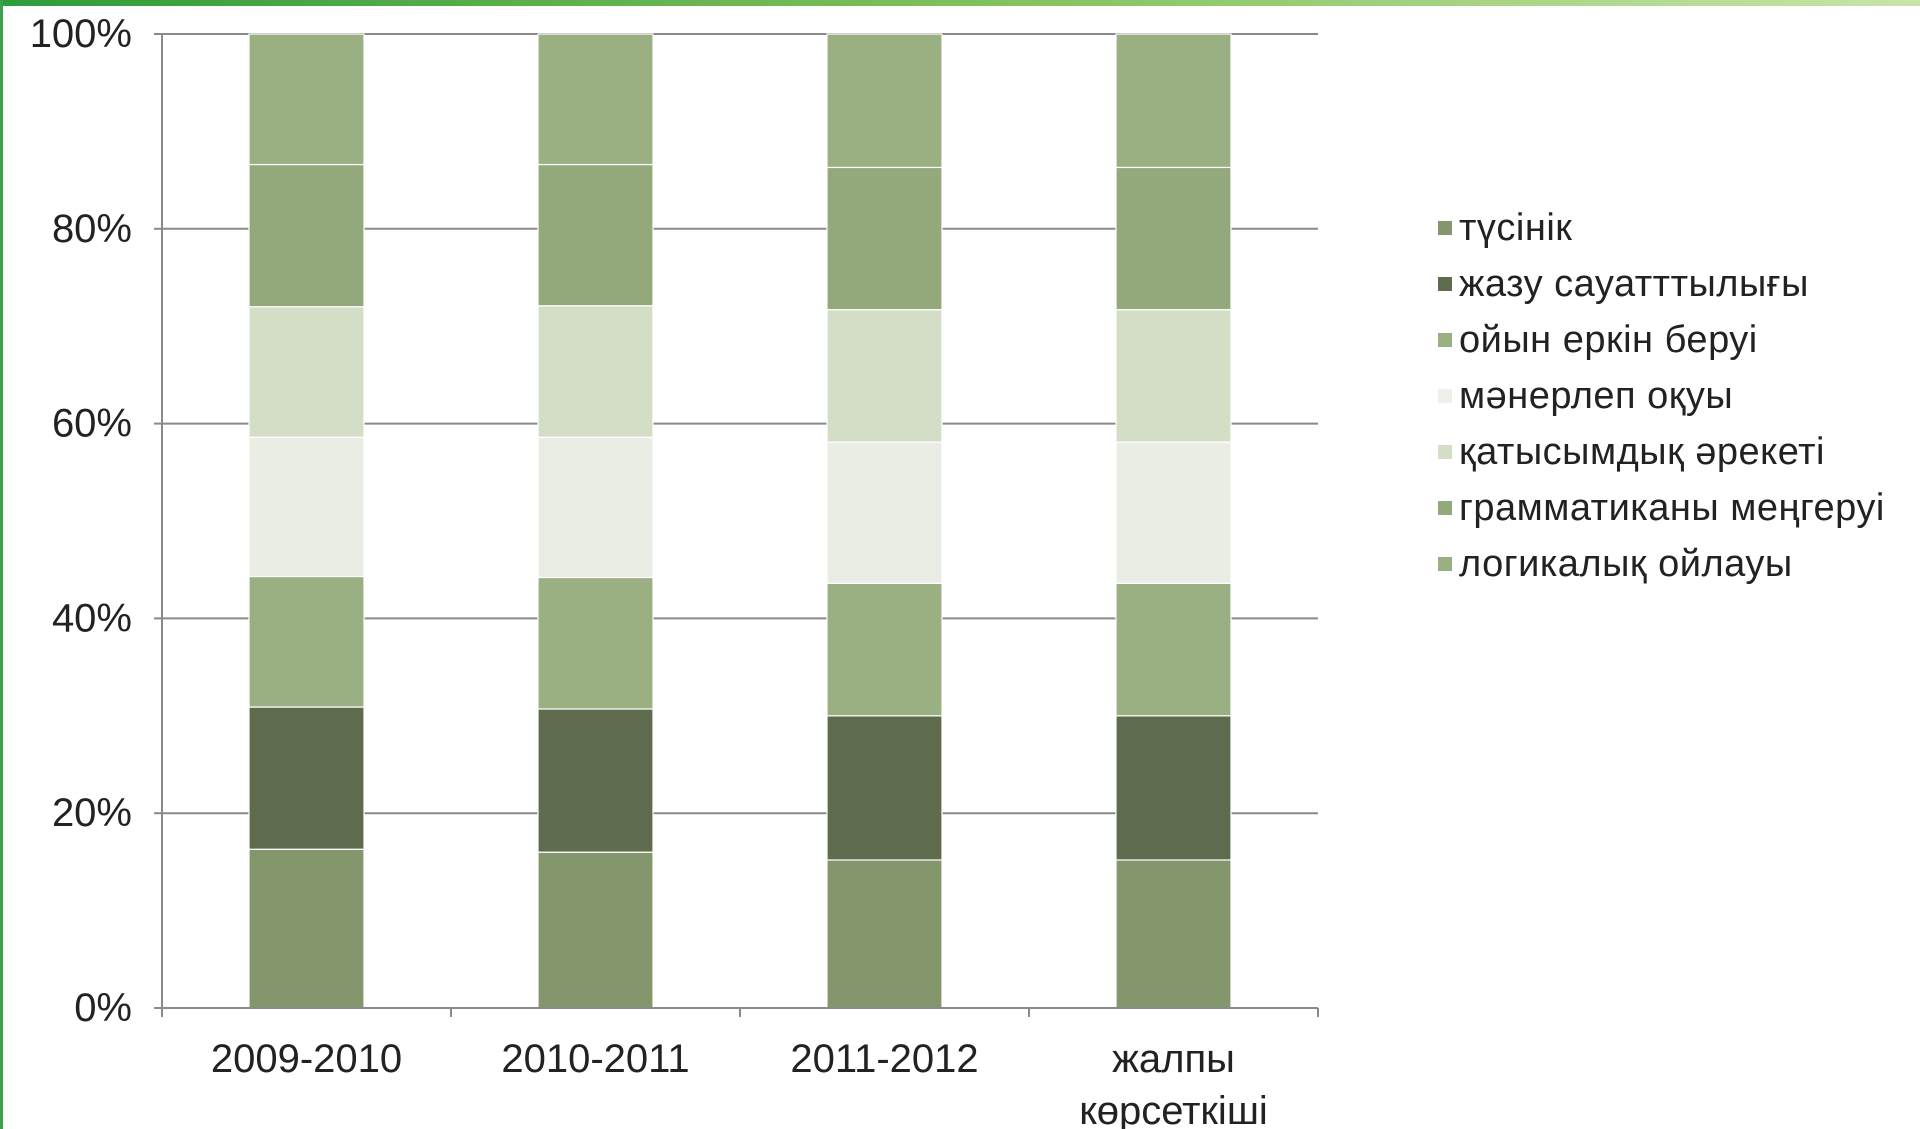 The image size is (1920, 1129). I want to click on left-accent-bar, so click(1, 564).